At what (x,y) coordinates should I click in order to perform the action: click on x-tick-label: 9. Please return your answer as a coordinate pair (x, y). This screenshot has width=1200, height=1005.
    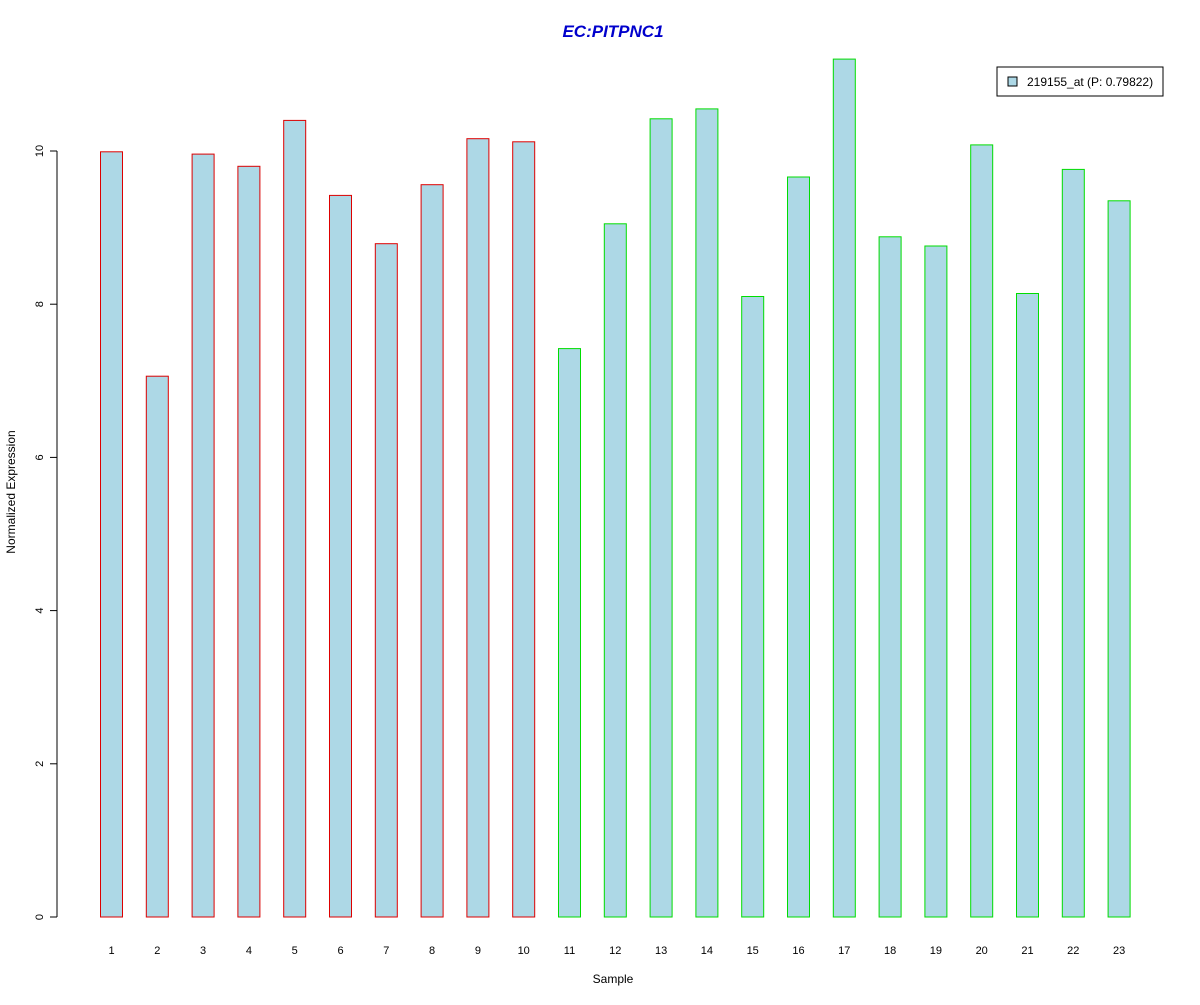
    Looking at the image, I should click on (478, 951).